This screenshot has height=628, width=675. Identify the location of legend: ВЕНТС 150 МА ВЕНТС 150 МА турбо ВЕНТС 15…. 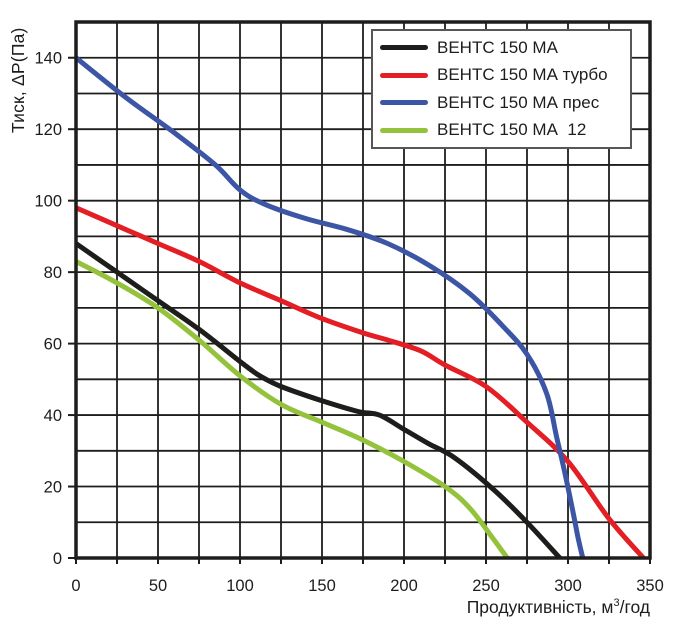
(501, 89).